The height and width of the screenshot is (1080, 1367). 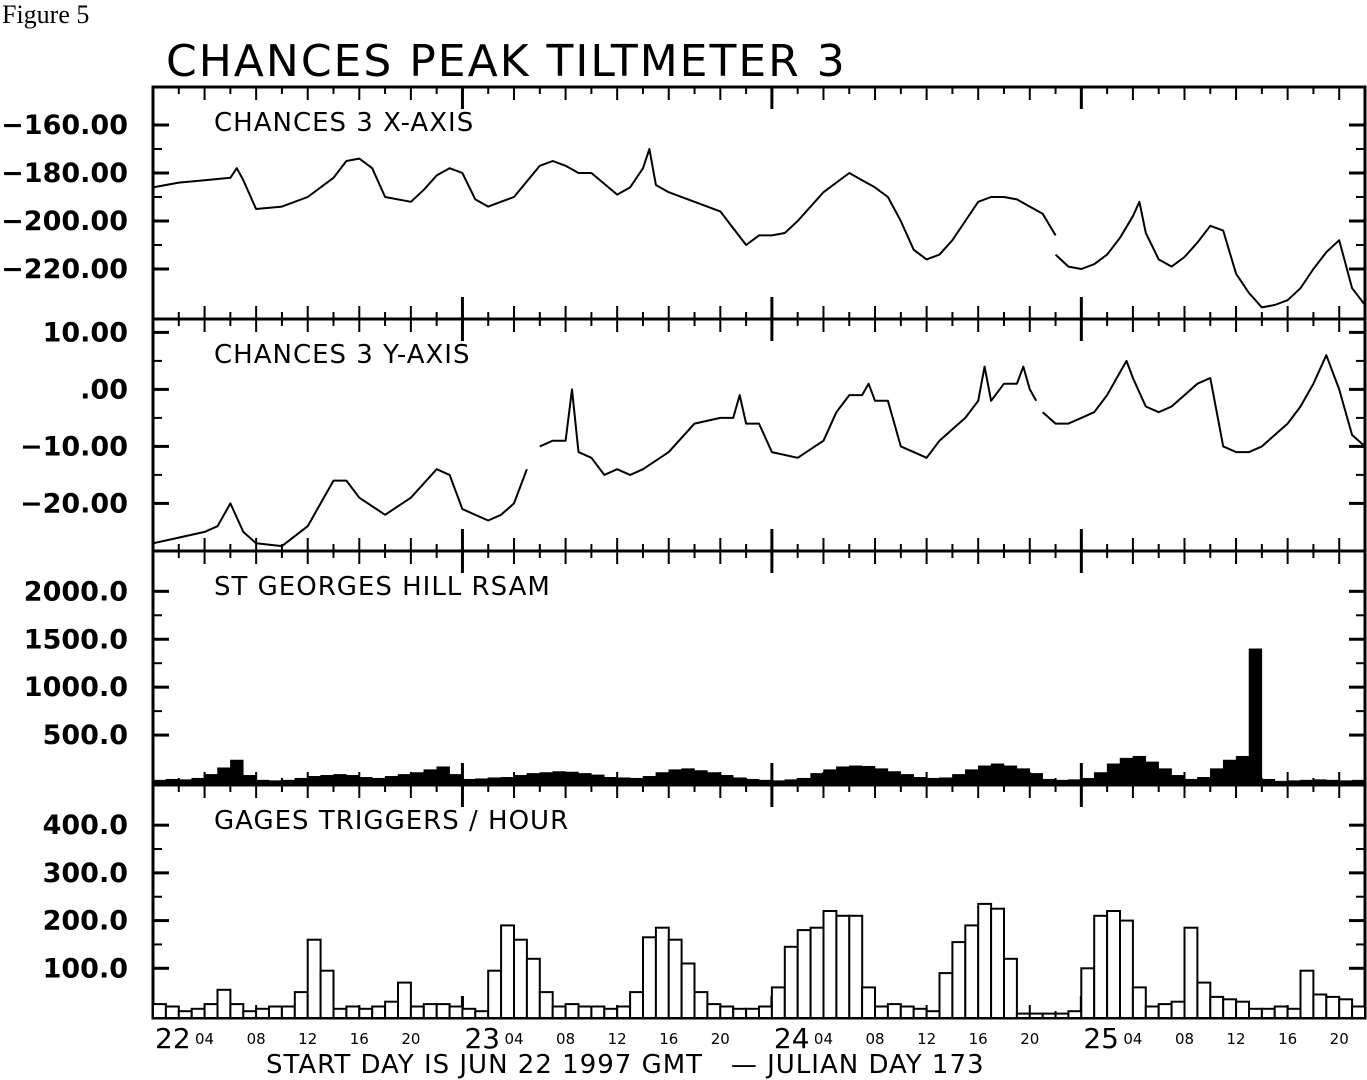 What do you see at coordinates (85, 735) in the screenshot?
I see `y-tick-label: 500.0` at bounding box center [85, 735].